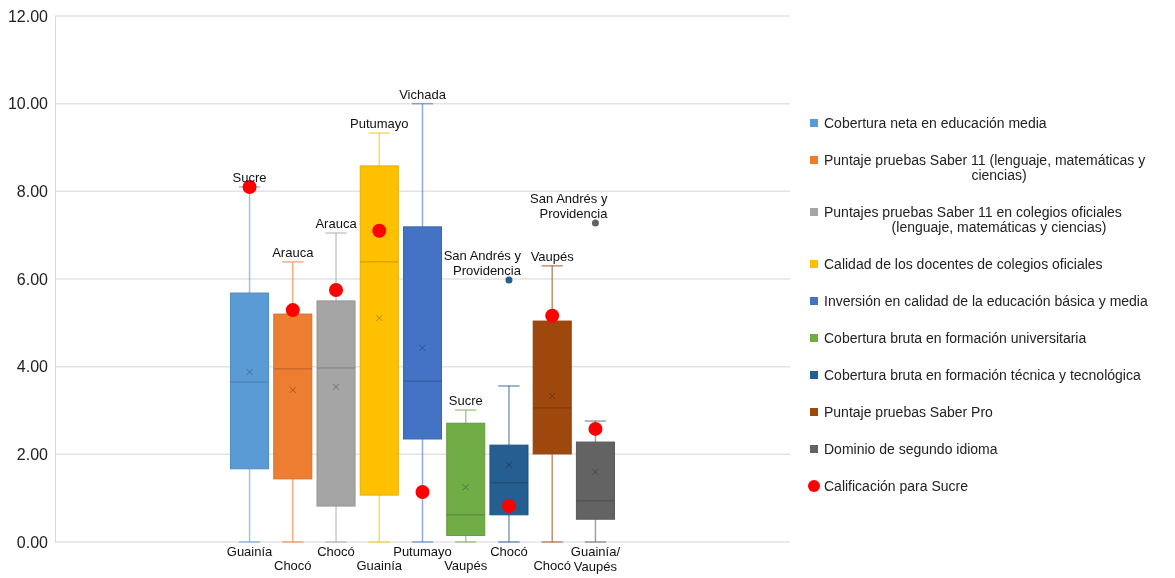  What do you see at coordinates (985, 167) in the screenshot?
I see `legend-label: Puntaje pruebas Saber 11 (lenguaje, matemáticas y ciencias)` at bounding box center [985, 167].